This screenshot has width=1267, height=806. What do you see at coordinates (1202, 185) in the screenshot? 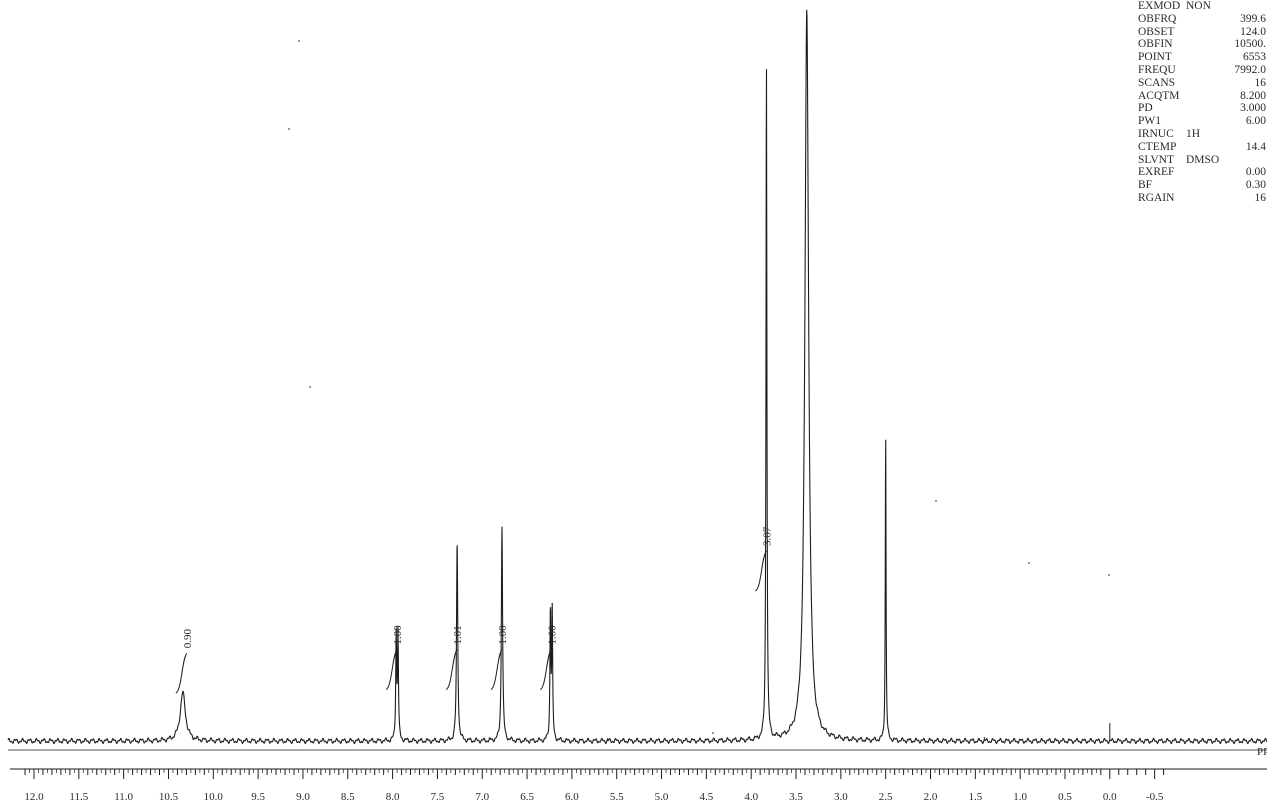
I see `param-row: BF 0.30` at bounding box center [1202, 185].